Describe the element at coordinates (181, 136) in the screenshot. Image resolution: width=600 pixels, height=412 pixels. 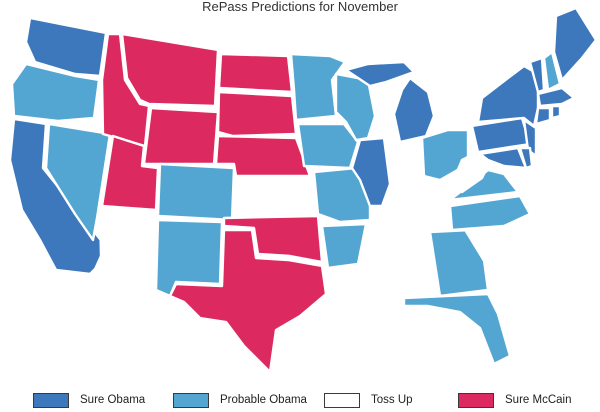
I see `state-wyoming` at that location.